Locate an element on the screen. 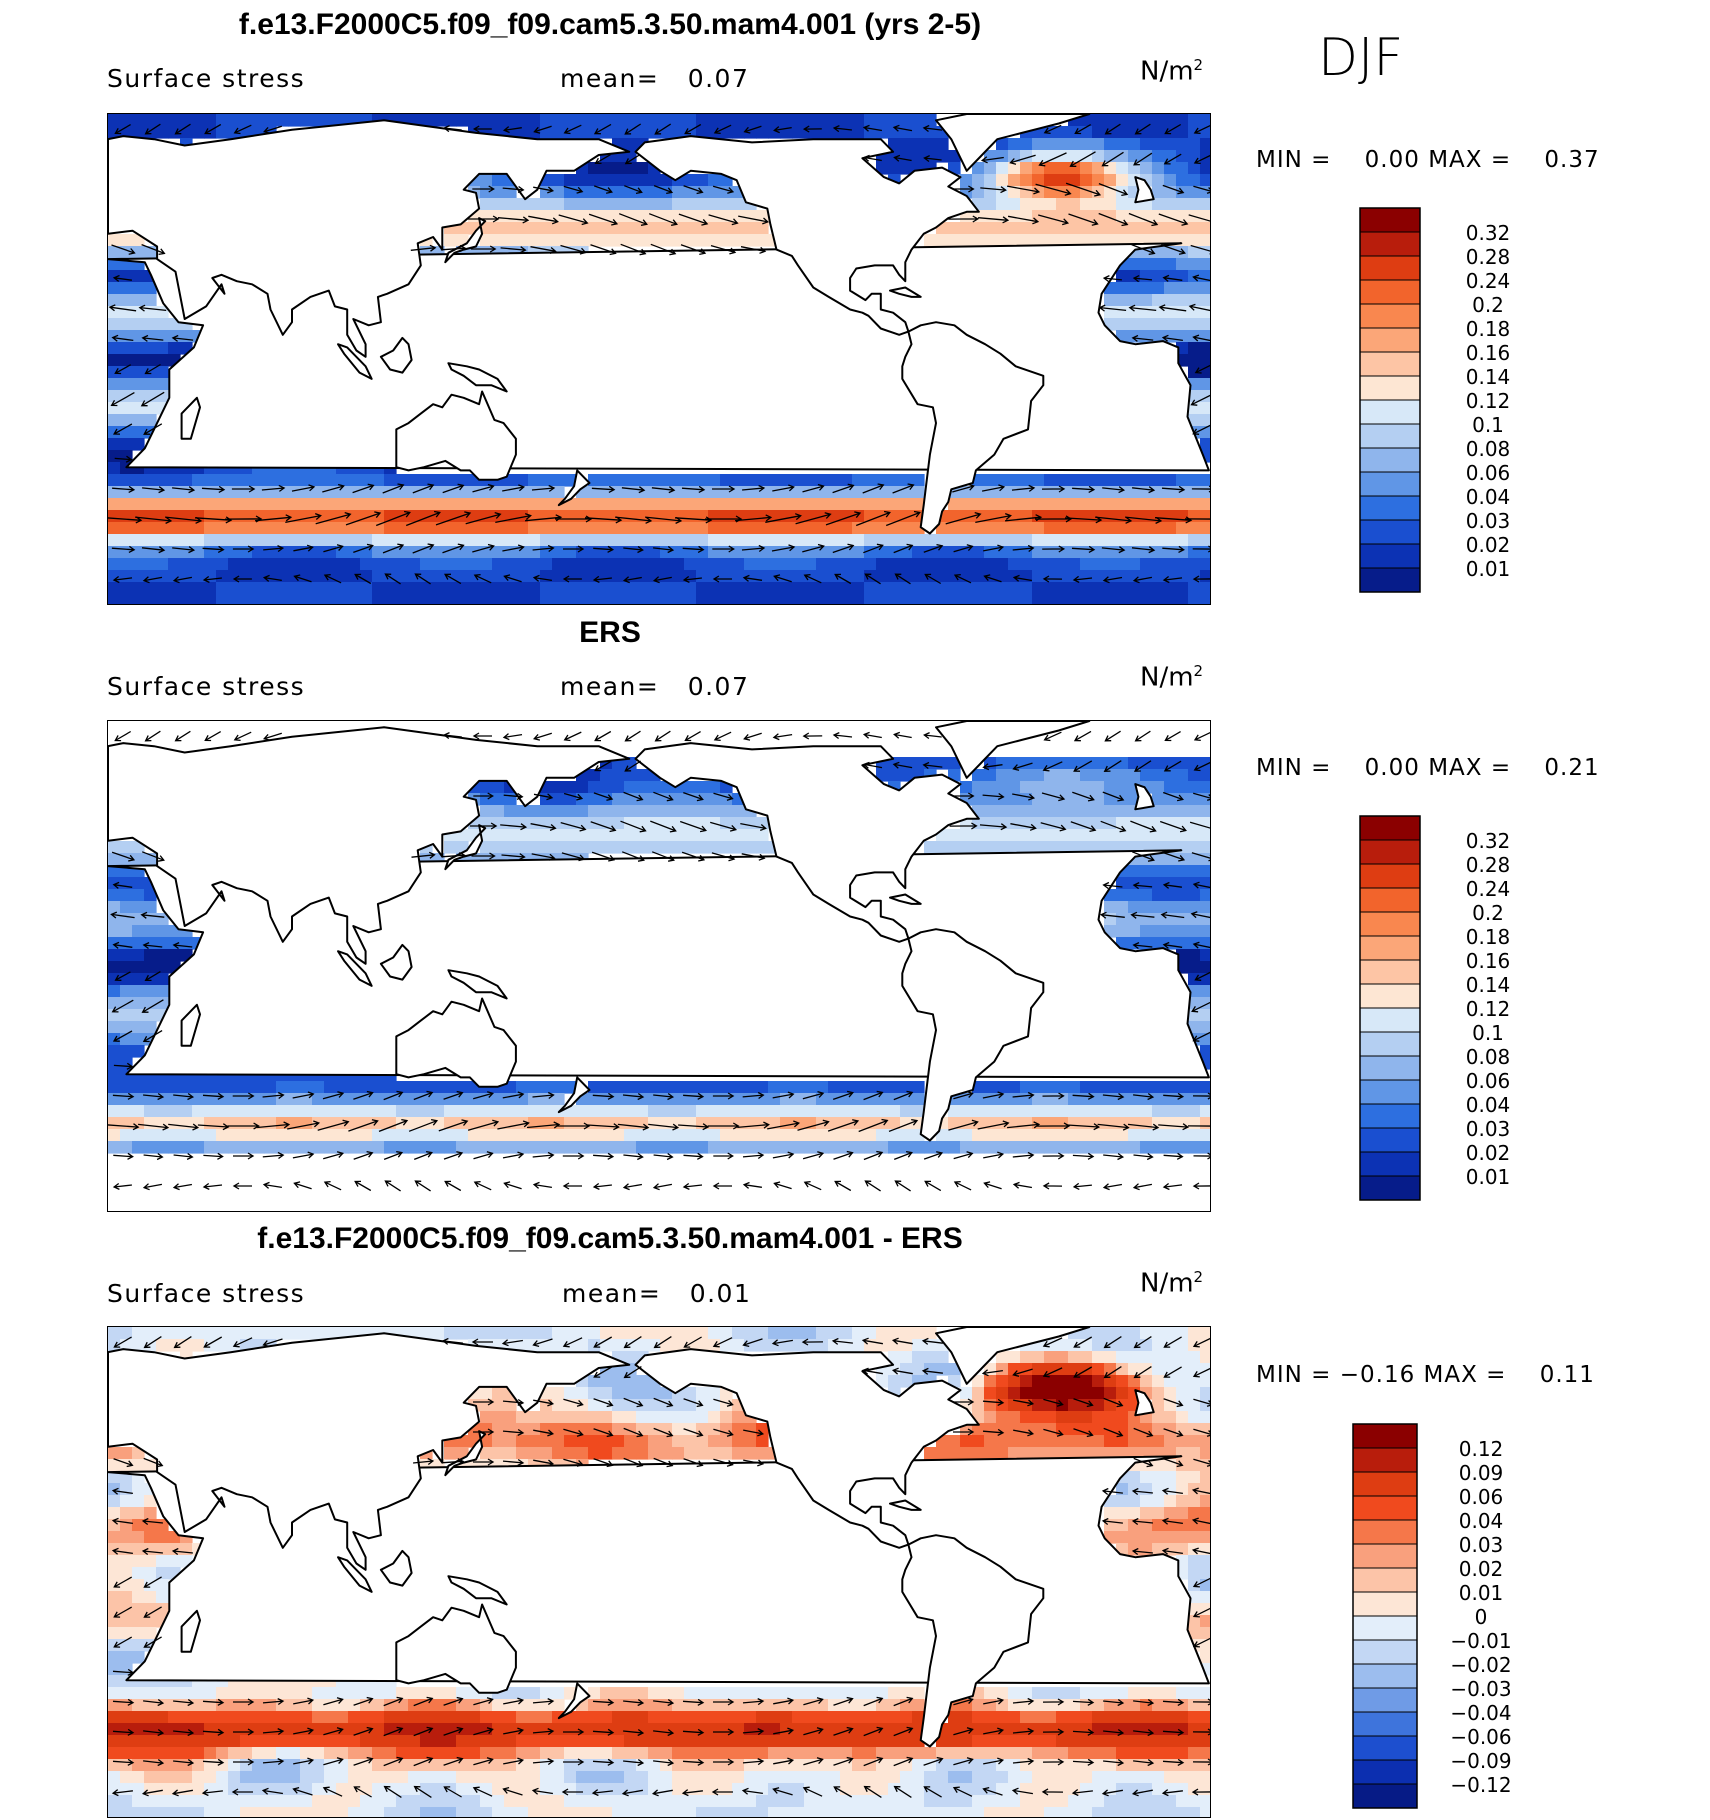 This screenshot has width=1710, height=1820. panel2-units-sup: 2 is located at coordinates (1198, 671).